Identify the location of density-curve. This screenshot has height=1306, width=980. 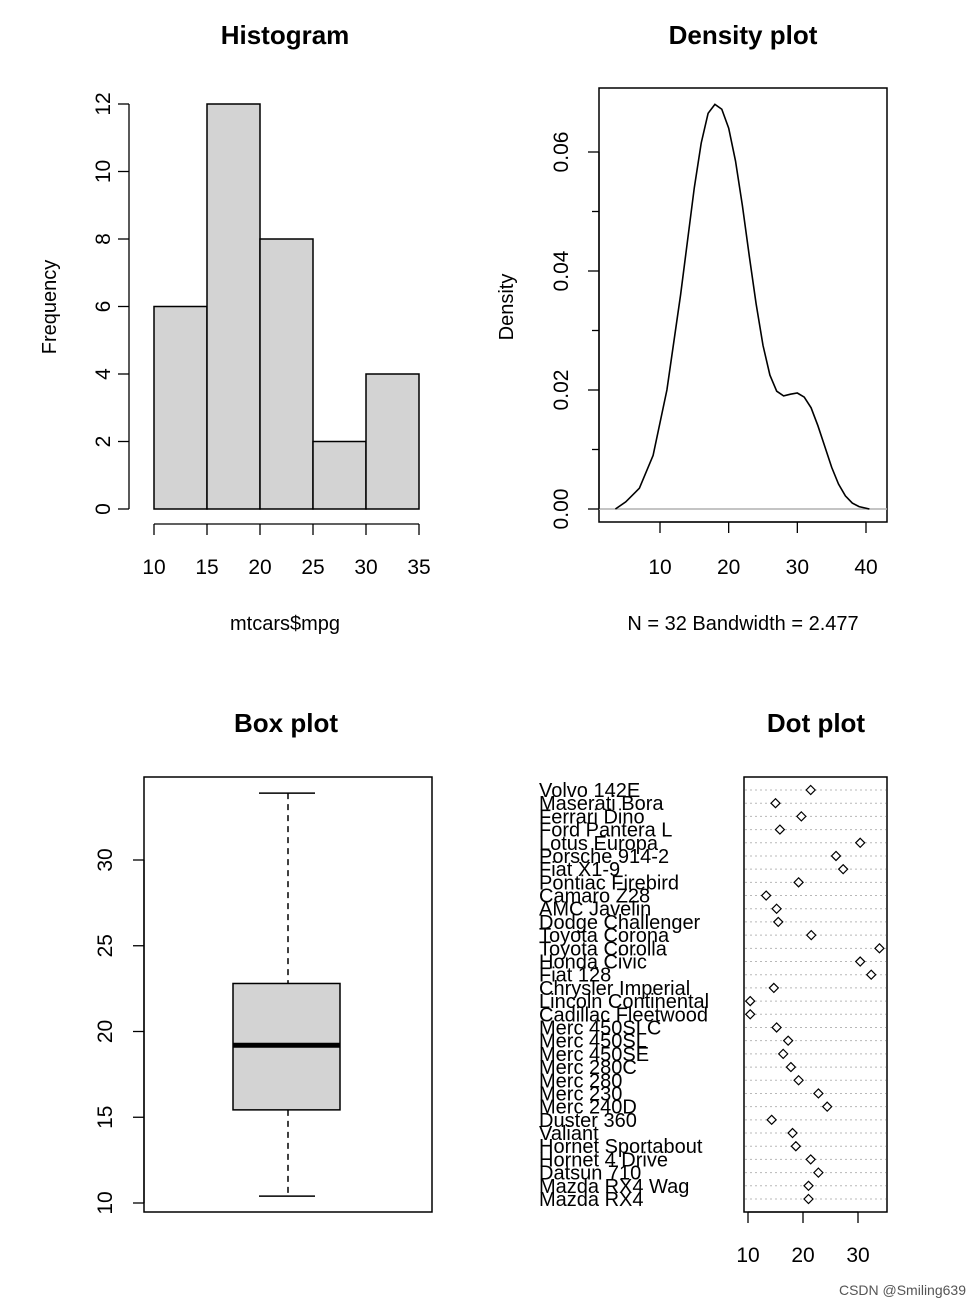
(742, 306).